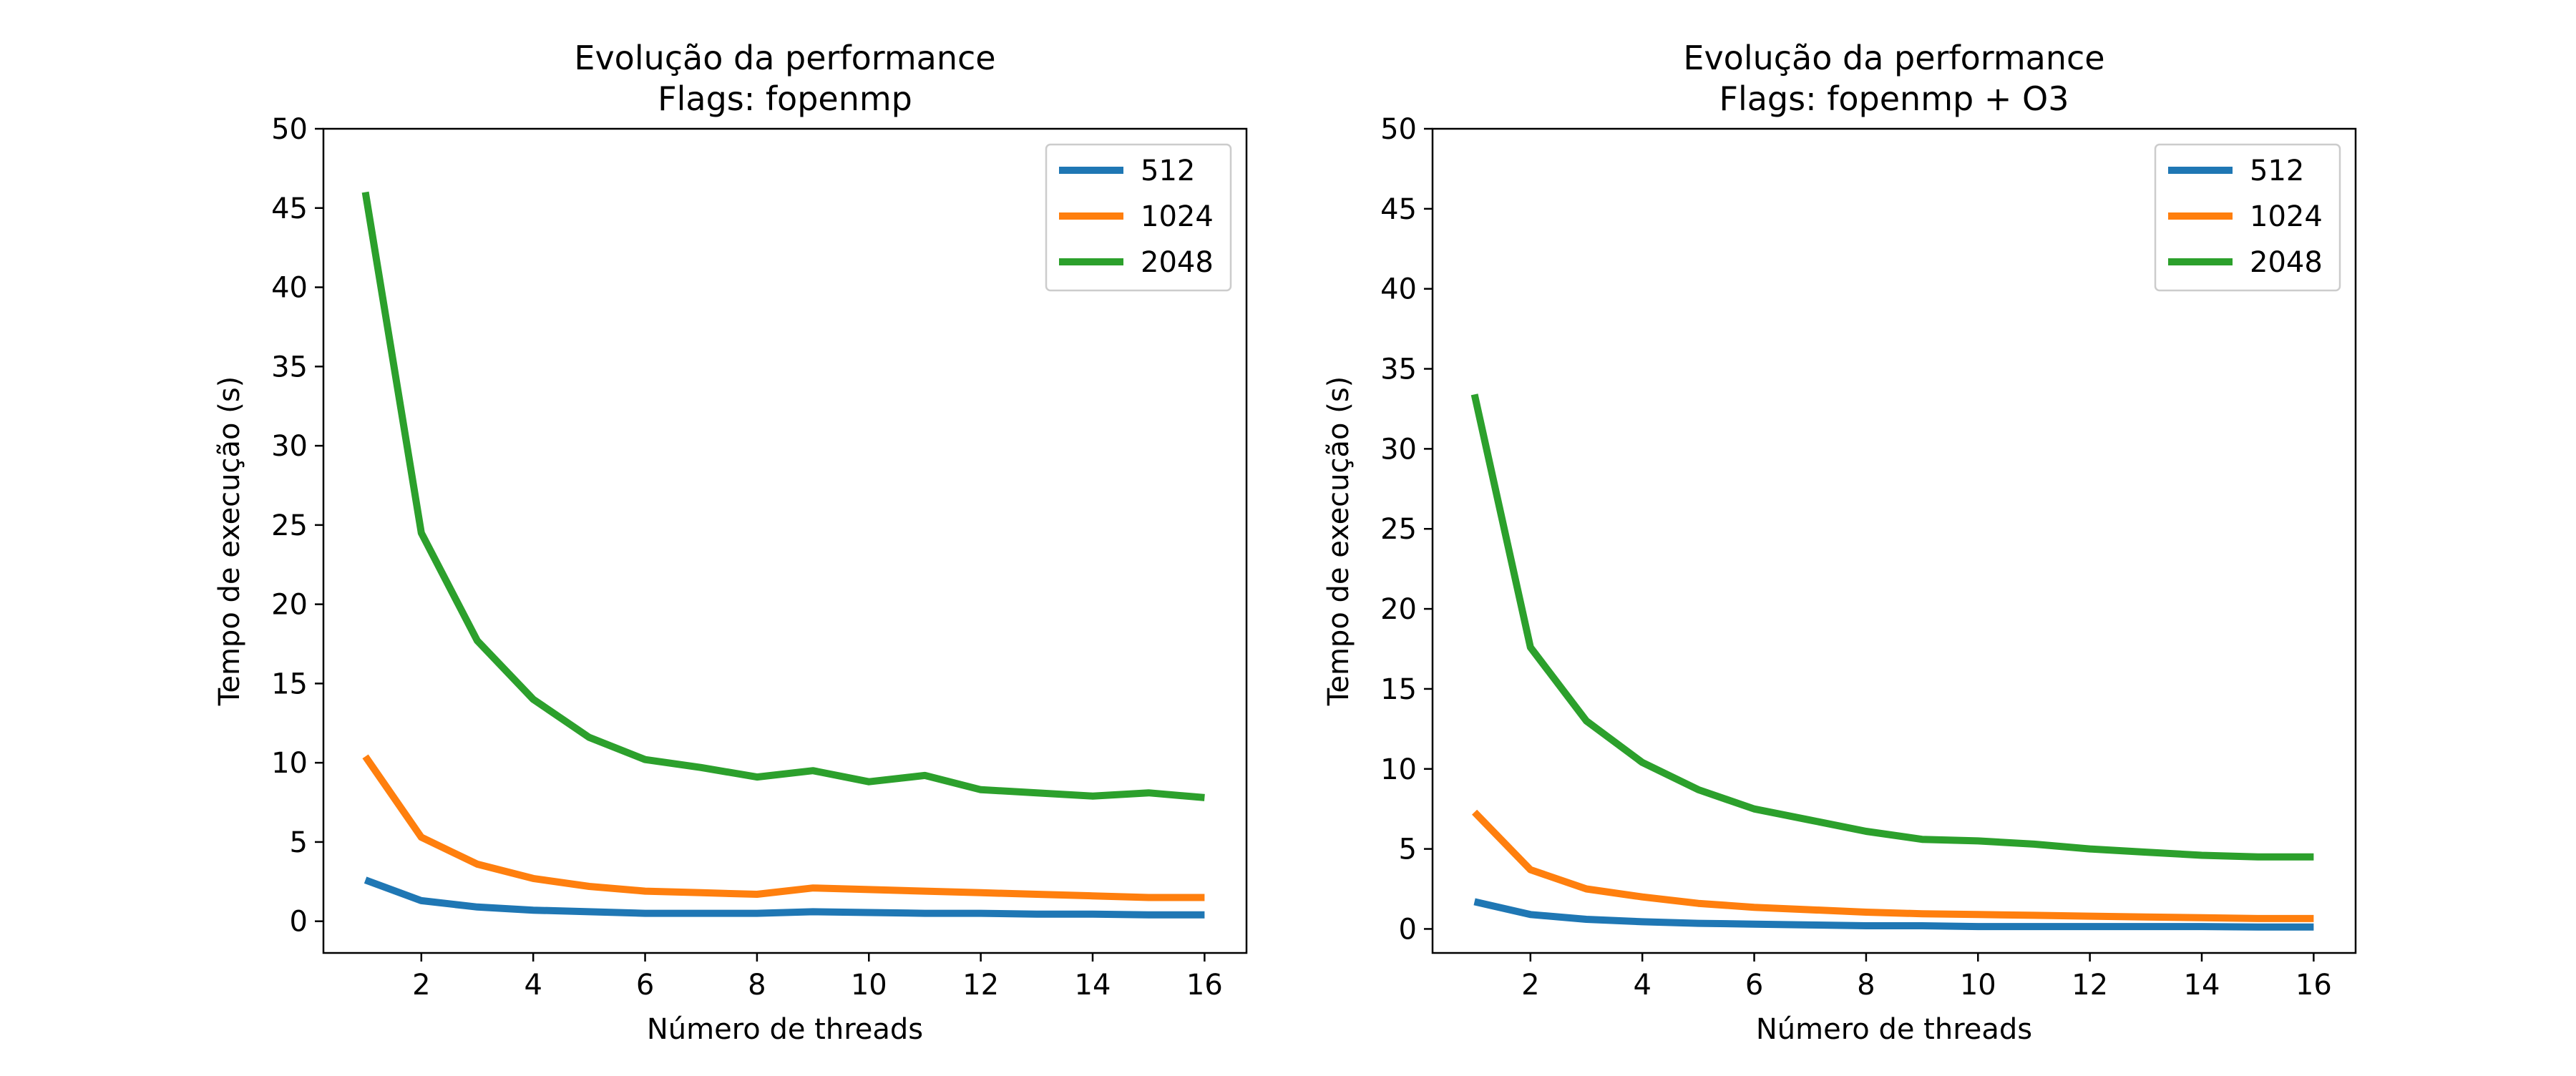  Describe the element at coordinates (1894, 99) in the screenshot. I see `chart-title-line-2: Flags: fopenmp + O3` at that location.